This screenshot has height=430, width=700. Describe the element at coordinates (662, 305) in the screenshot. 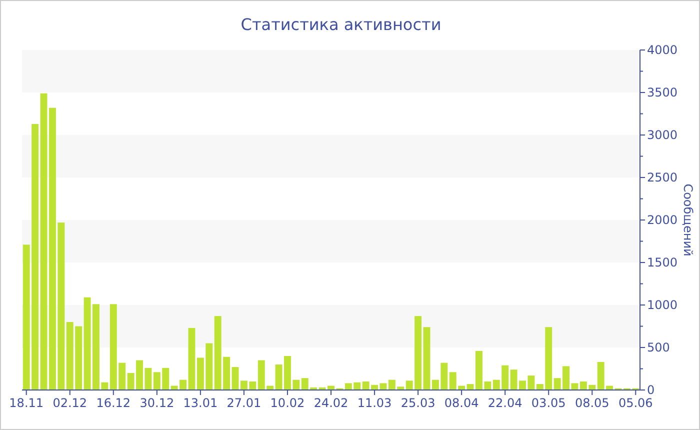

I see `y-tick-label: 1000` at that location.